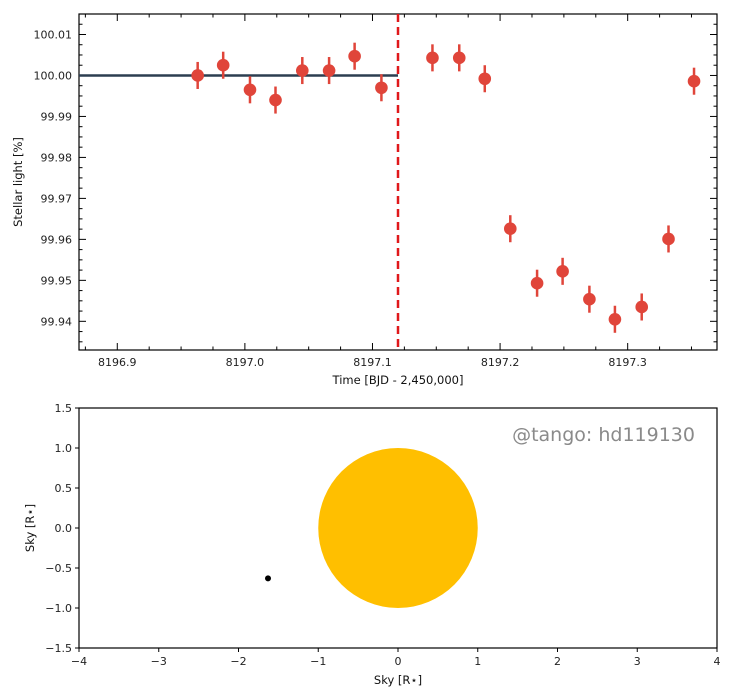 The image size is (742, 700). Describe the element at coordinates (57, 157) in the screenshot. I see `y-tick-label: 99.98` at that location.